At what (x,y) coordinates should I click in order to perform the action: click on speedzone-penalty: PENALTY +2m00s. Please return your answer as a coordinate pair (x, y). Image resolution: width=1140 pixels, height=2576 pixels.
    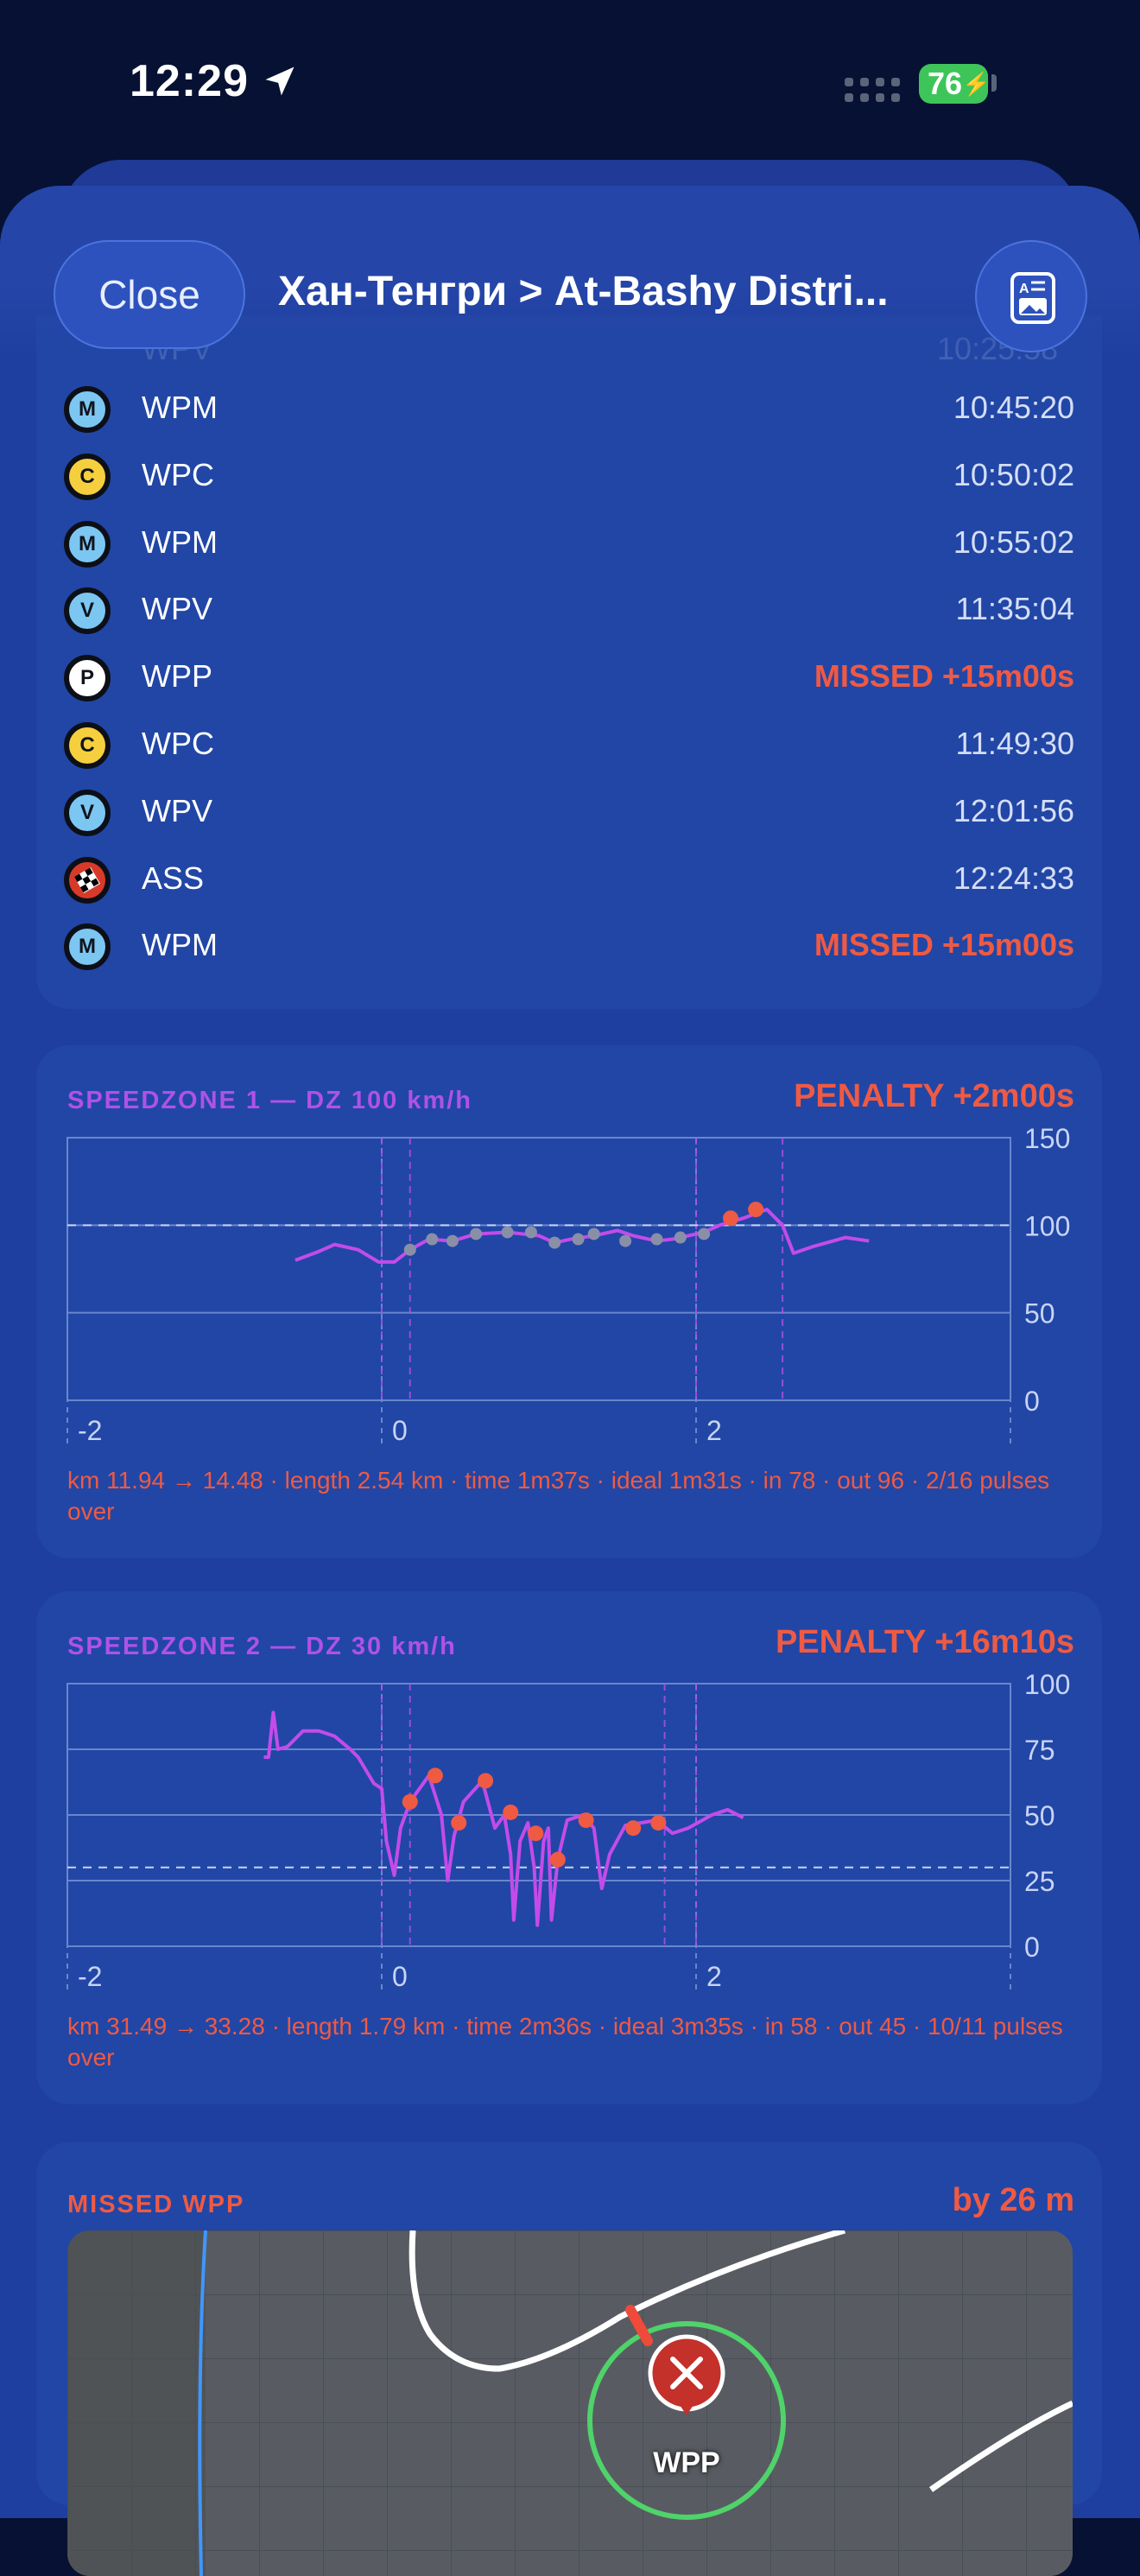
    Looking at the image, I should click on (934, 1096).